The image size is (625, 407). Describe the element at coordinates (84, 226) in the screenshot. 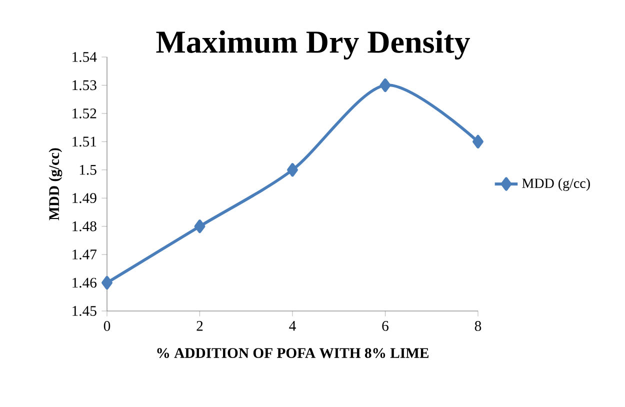

I see `y-tick-label: 1.48` at that location.